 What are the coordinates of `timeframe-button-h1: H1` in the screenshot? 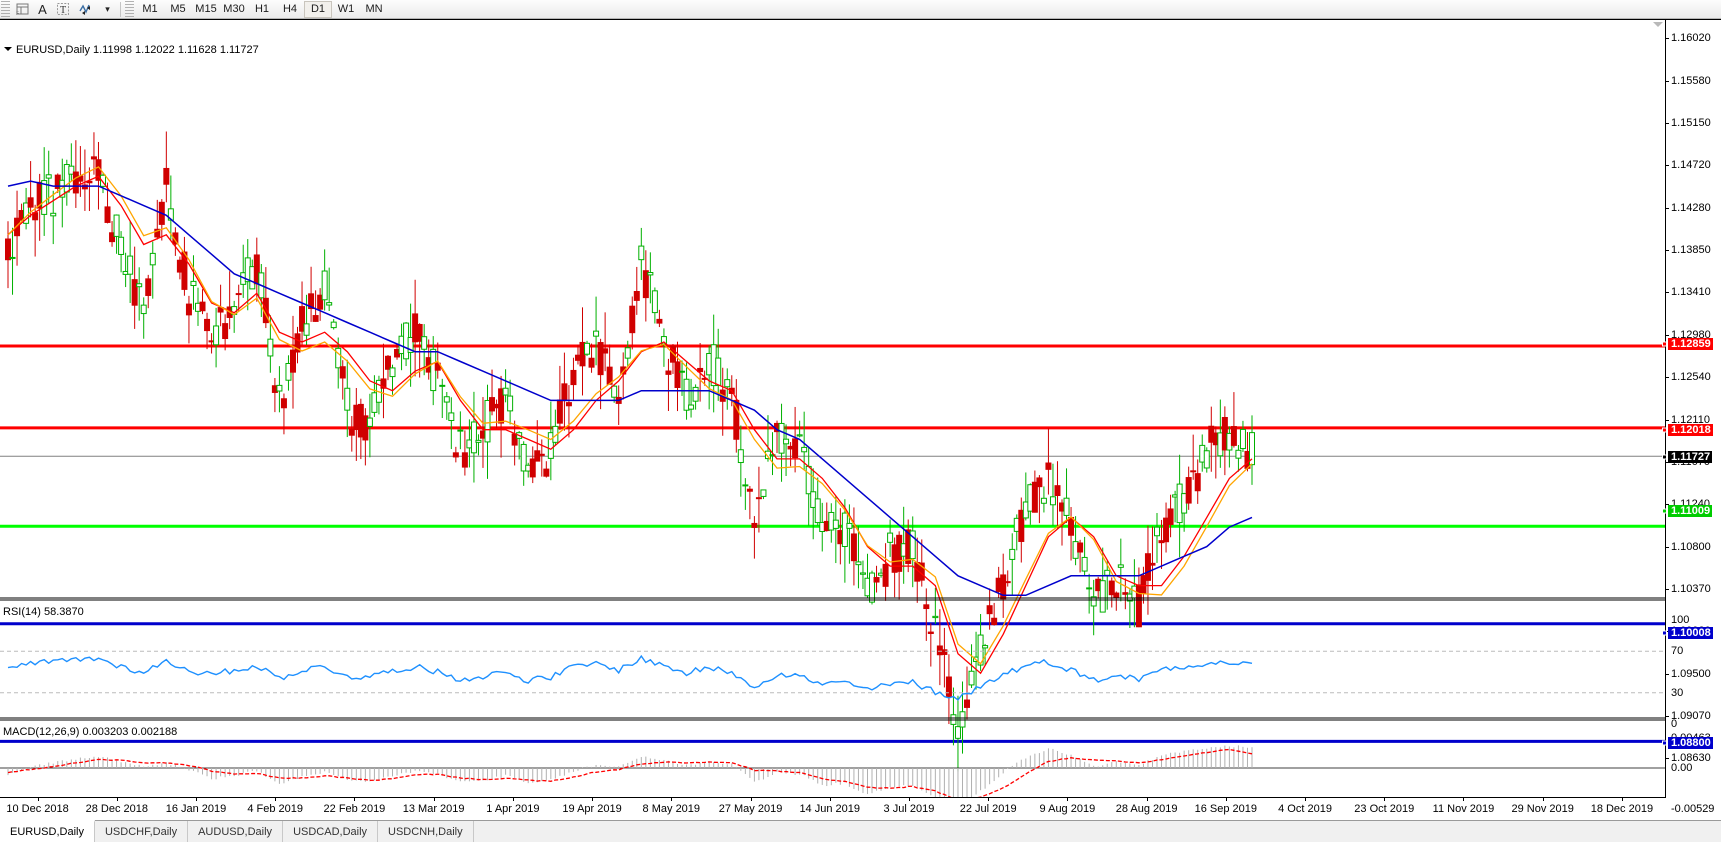 It's located at (262, 9).